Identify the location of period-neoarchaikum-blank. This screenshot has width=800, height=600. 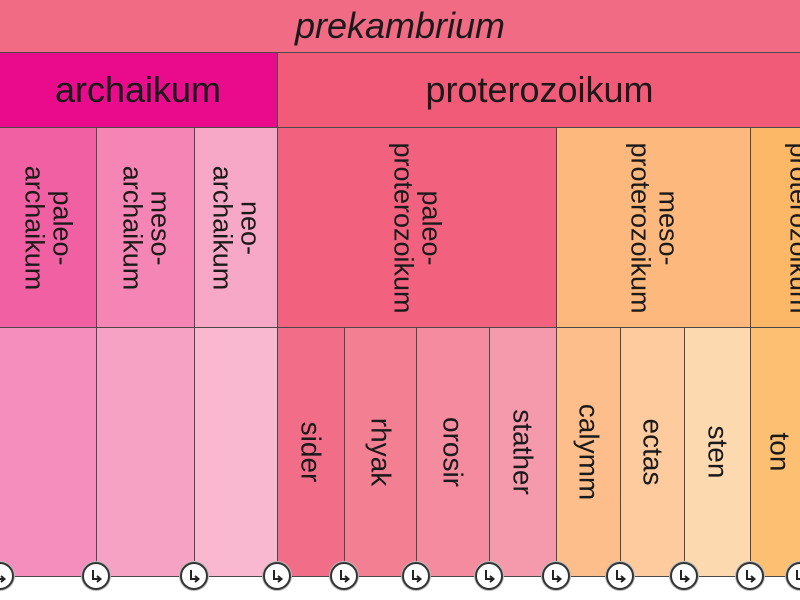
(236, 452).